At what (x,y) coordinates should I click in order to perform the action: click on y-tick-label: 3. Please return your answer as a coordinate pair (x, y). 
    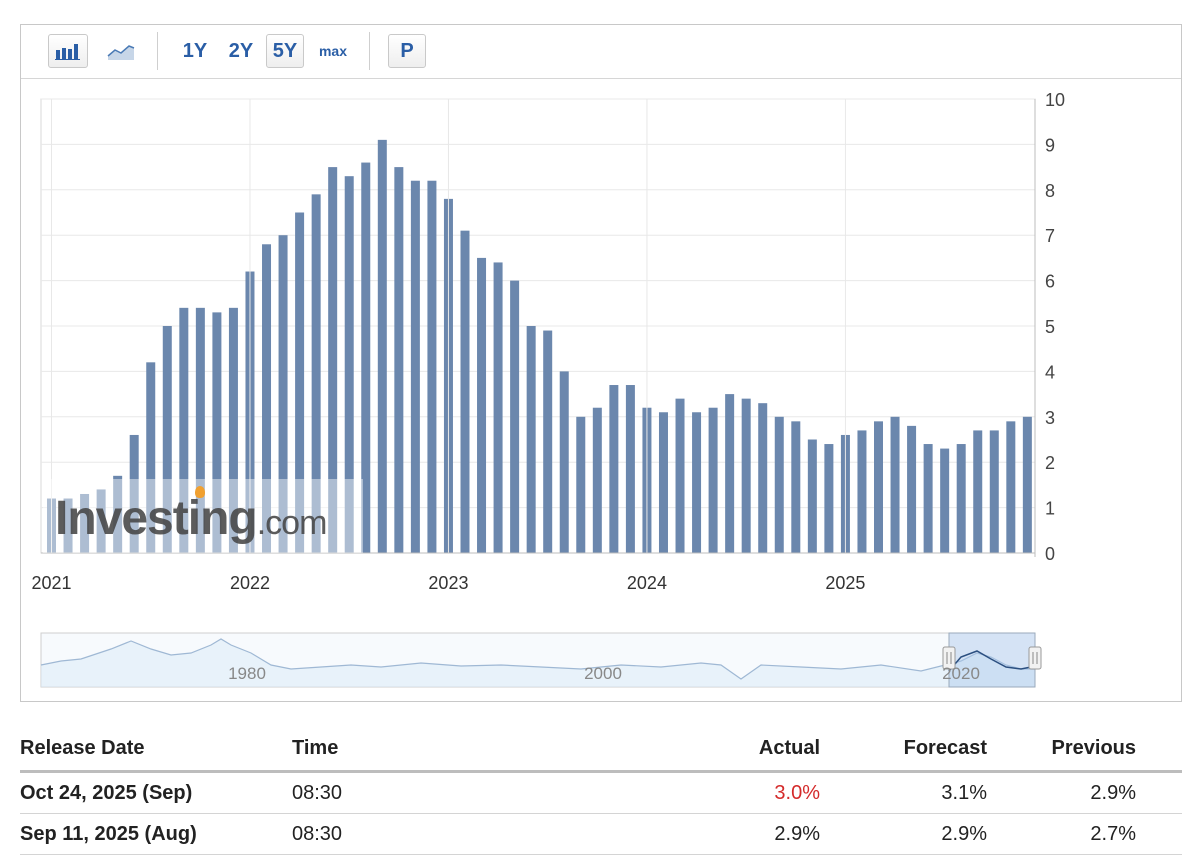
    Looking at the image, I should click on (1050, 418).